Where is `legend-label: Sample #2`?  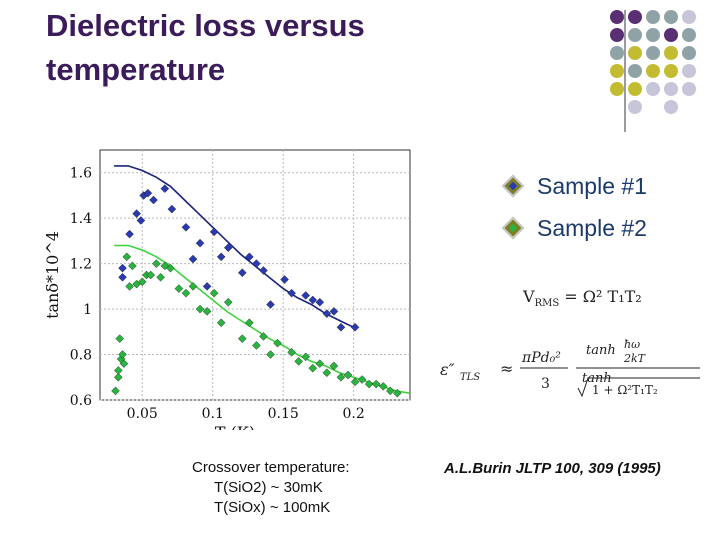 legend-label: Sample #2 is located at coordinates (592, 227).